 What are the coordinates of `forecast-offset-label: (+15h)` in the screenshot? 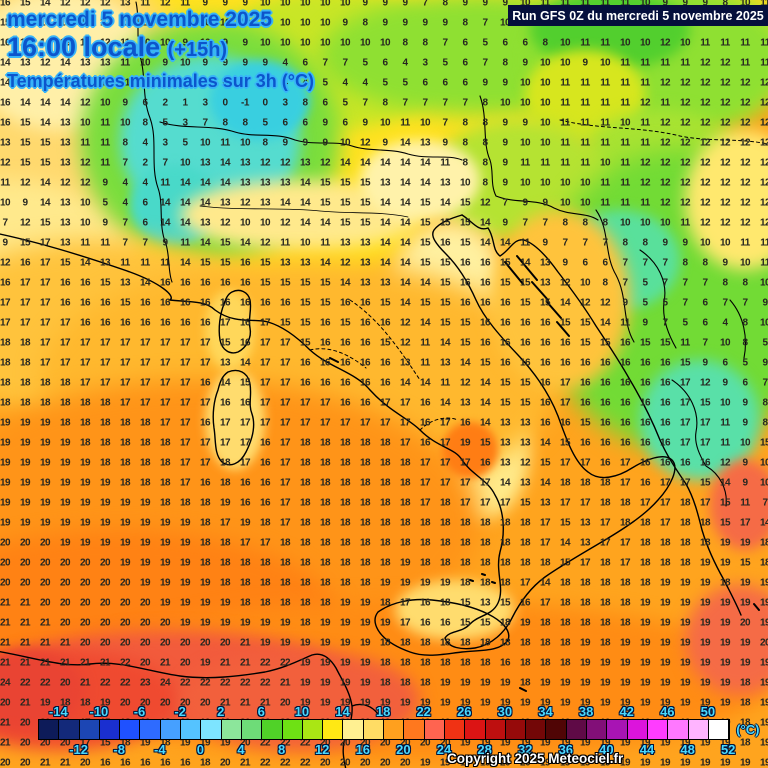 It's located at (197, 50).